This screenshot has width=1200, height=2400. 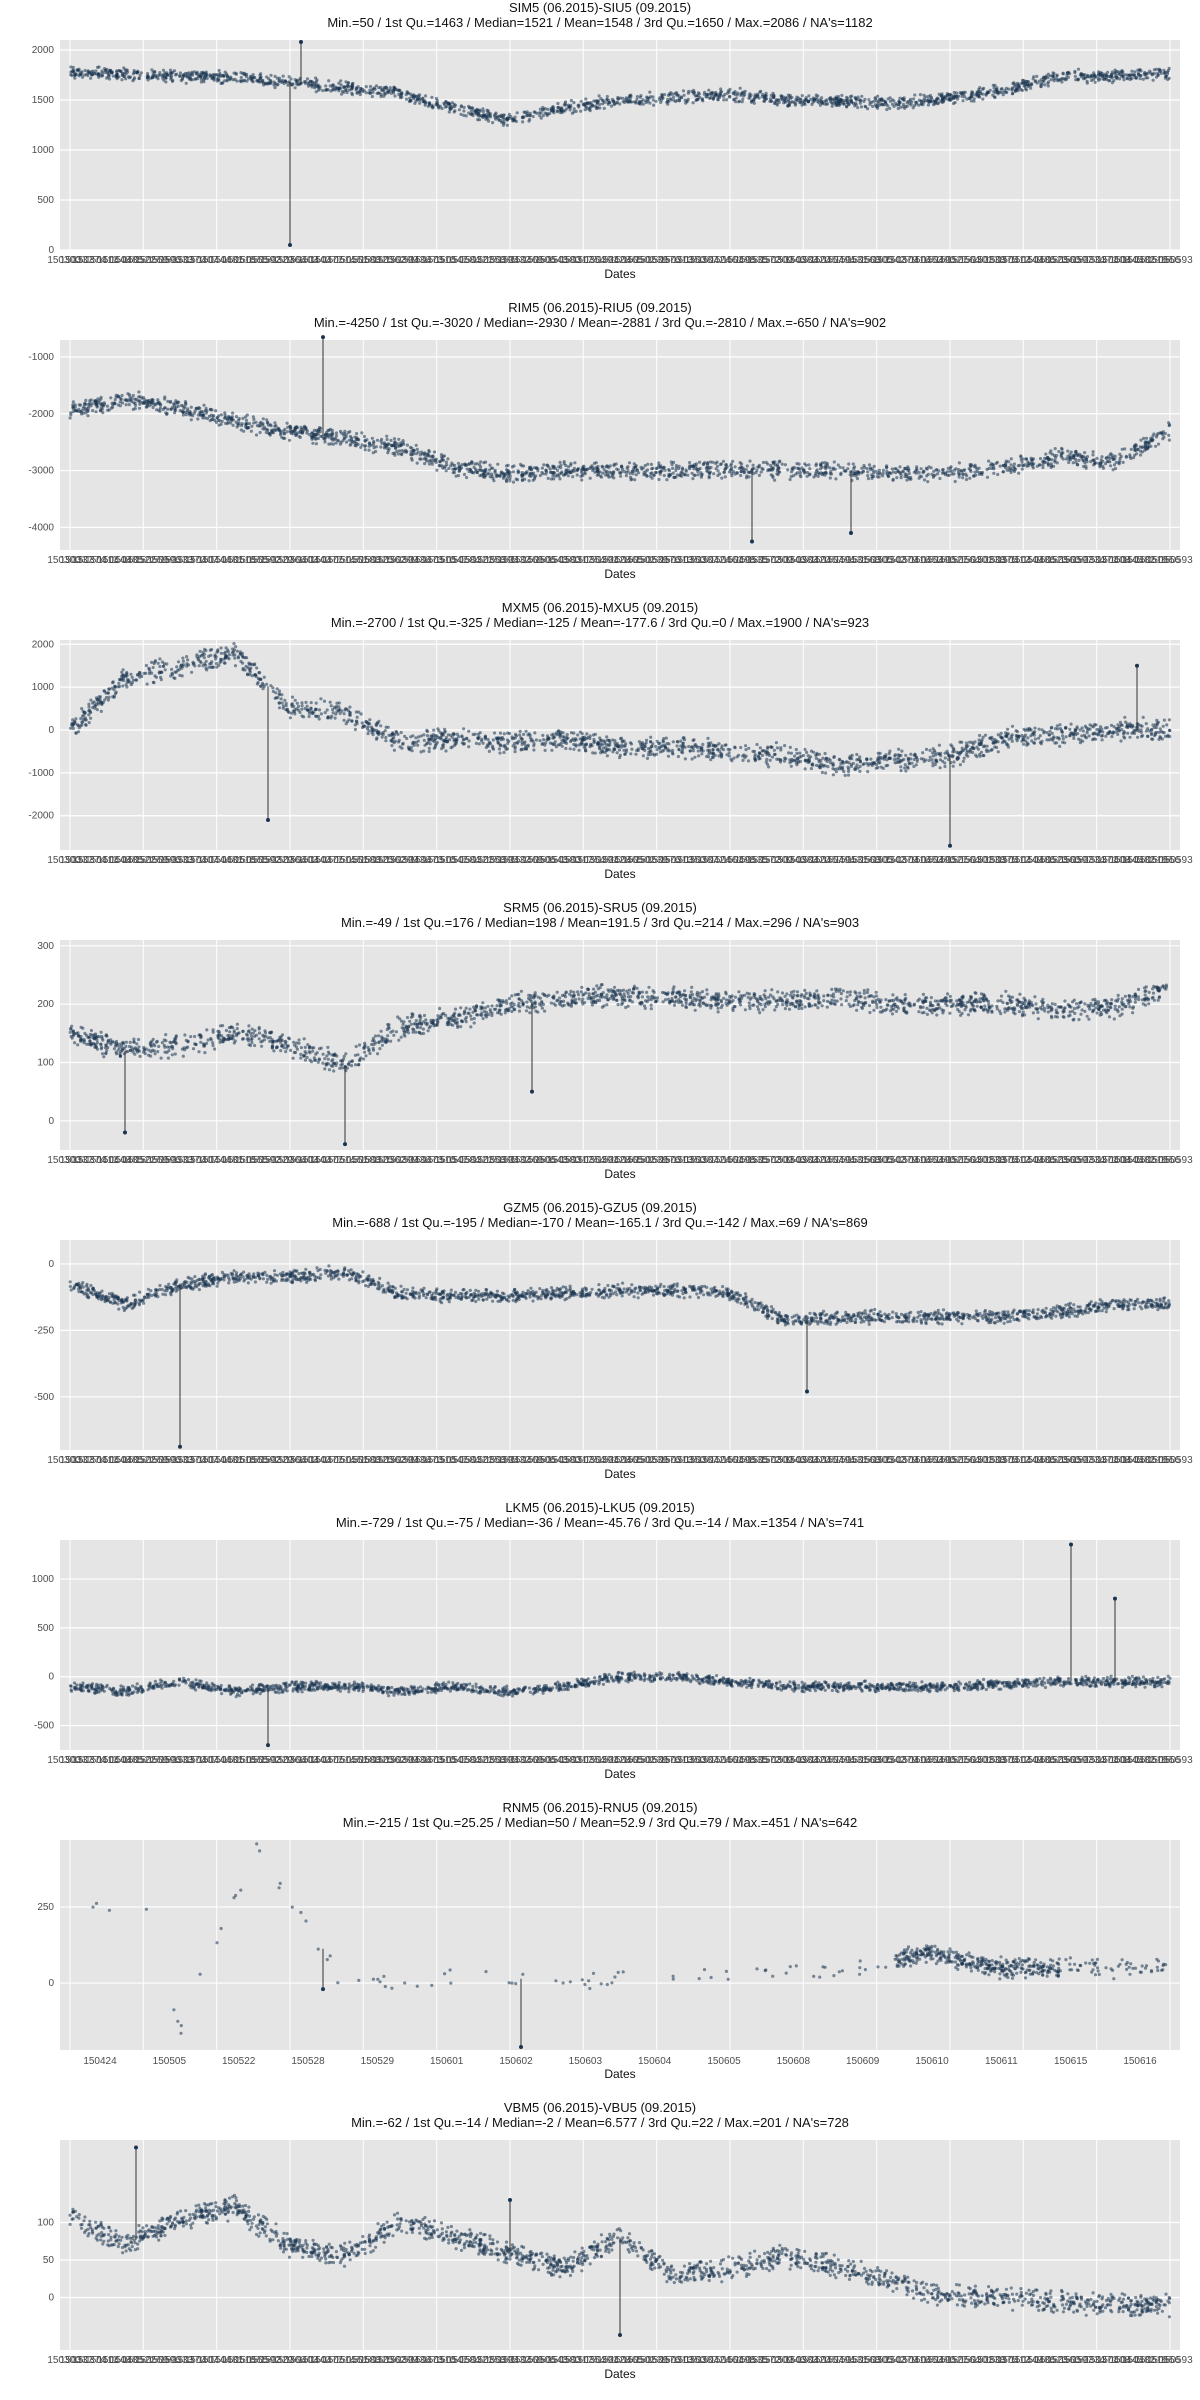 I want to click on x-tick-label: 150354, so click(x=589, y=860).